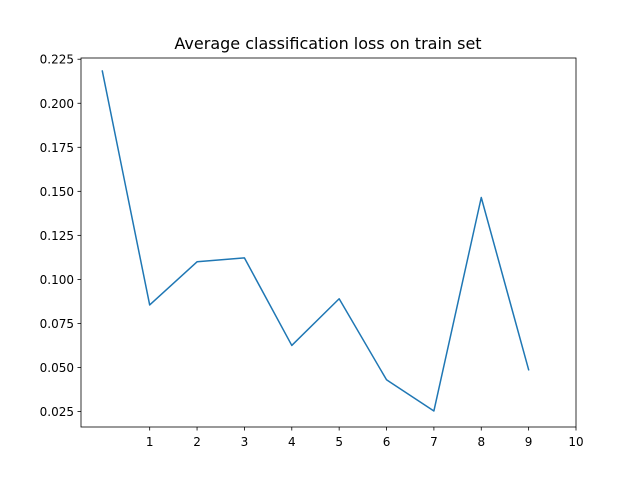 This screenshot has height=484, width=640. What do you see at coordinates (292, 442) in the screenshot?
I see `x-tick-label: 4` at bounding box center [292, 442].